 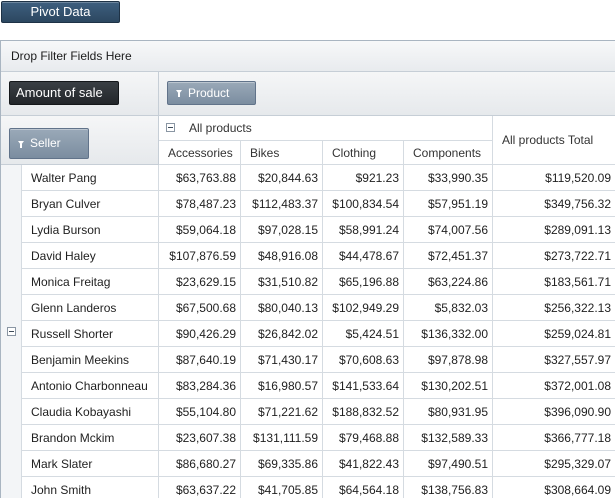 I want to click on seller-name-cell: Monica Freitag, so click(x=90, y=282).